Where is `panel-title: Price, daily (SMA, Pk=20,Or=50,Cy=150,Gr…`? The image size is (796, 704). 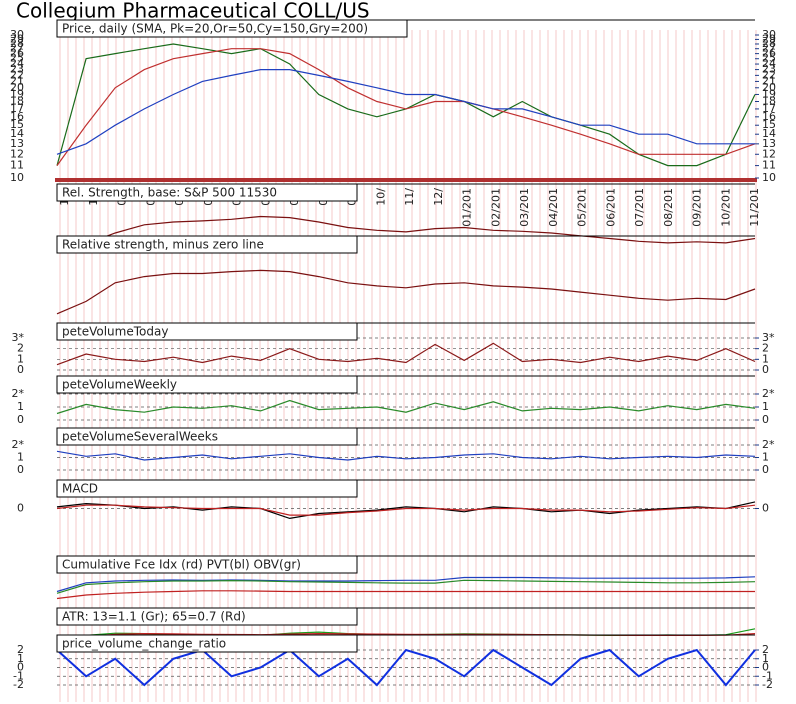 panel-title: Price, daily (SMA, Pk=20,Or=50,Cy=150,Gr… is located at coordinates (215, 29).